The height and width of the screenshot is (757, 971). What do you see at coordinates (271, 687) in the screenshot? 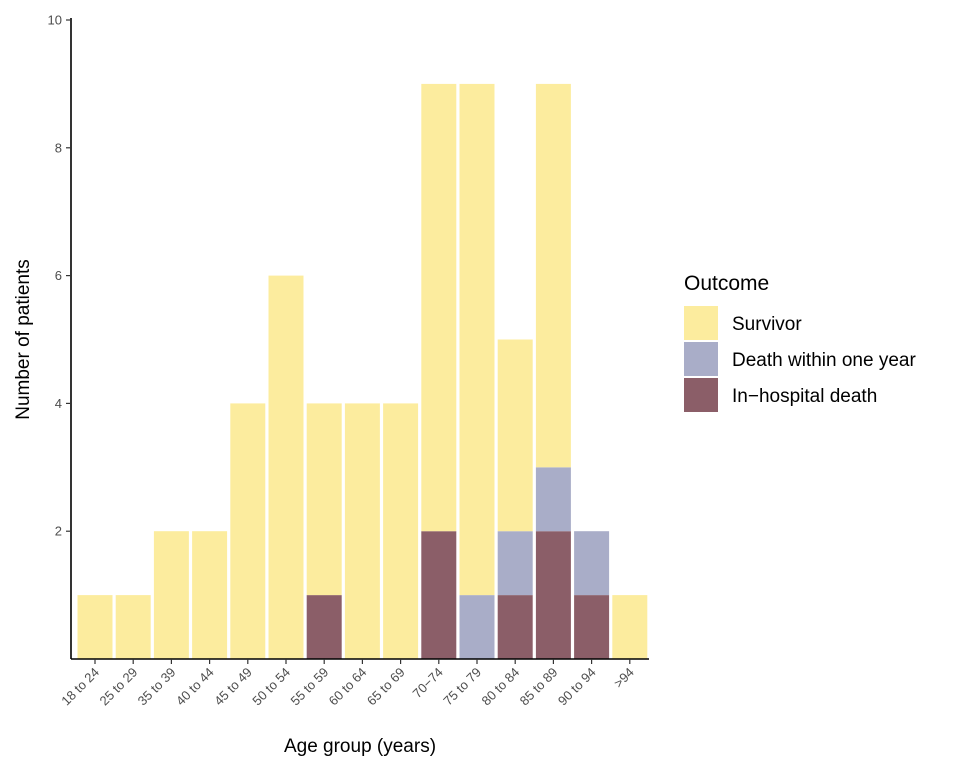
I see `x-tick-label: 50 to 54` at bounding box center [271, 687].